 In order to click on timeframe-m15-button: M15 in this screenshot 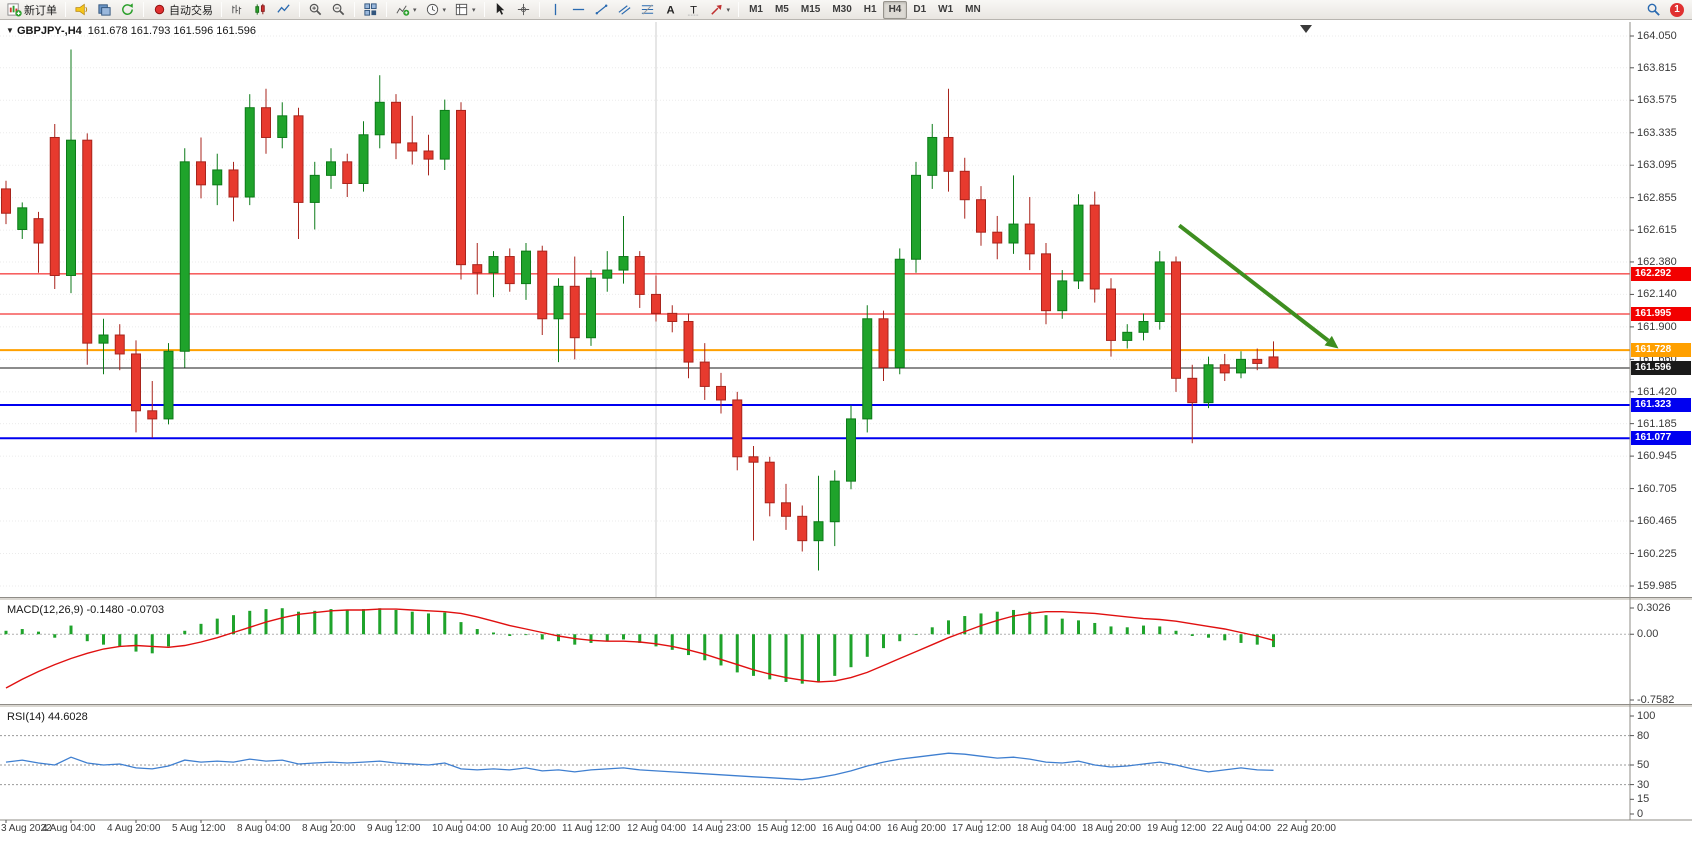, I will do `click(810, 10)`.